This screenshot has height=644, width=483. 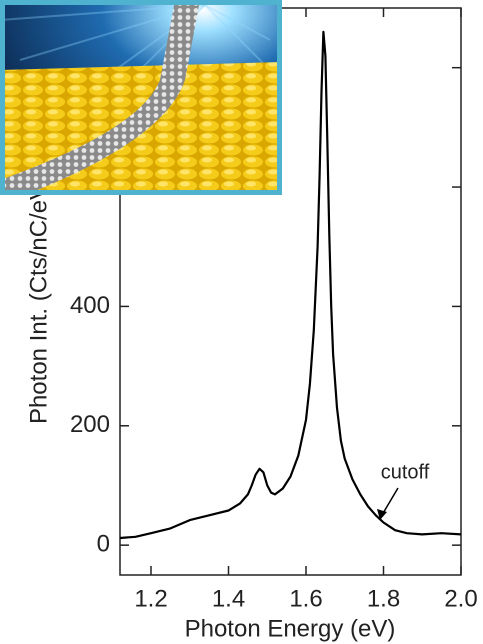 What do you see at coordinates (382, 514) in the screenshot?
I see `annotation-arrowhead` at bounding box center [382, 514].